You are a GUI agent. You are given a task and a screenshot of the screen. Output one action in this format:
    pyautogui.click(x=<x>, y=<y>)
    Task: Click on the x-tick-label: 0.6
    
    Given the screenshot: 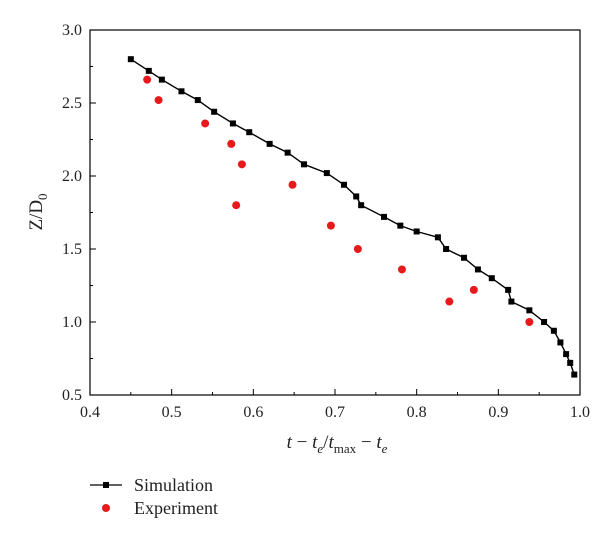 What is the action you would take?
    pyautogui.click(x=253, y=412)
    